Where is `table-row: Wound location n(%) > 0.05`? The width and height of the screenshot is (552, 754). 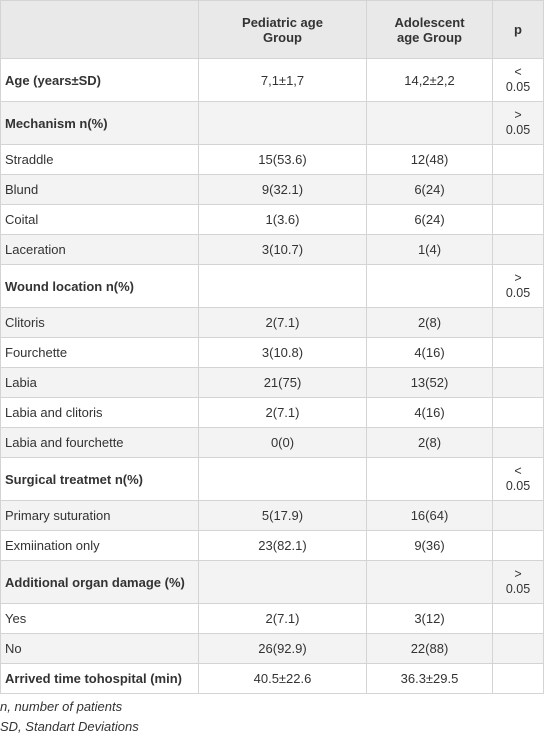 table-row: Wound location n(%) > 0.05 is located at coordinates (272, 286).